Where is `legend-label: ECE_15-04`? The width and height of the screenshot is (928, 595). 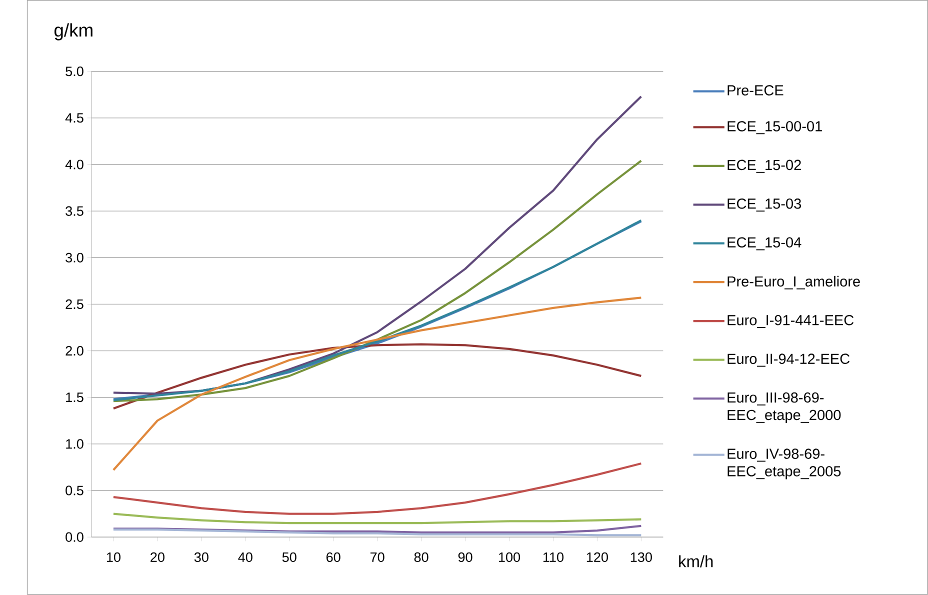
legend-label: ECE_15-04 is located at coordinates (765, 243).